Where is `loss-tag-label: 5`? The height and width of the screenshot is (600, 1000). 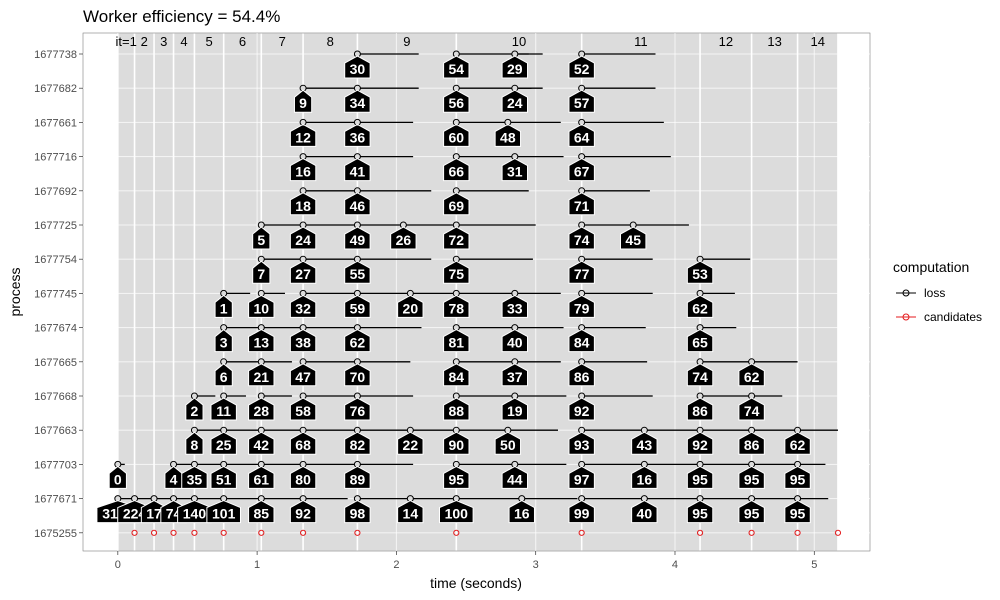 loss-tag-label: 5 is located at coordinates (261, 240).